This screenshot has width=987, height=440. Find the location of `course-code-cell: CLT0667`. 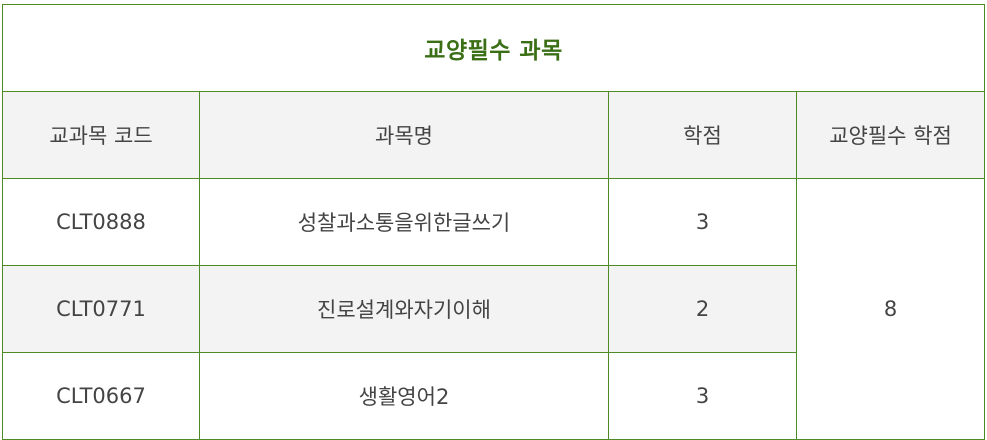

course-code-cell: CLT0667 is located at coordinates (101, 396).